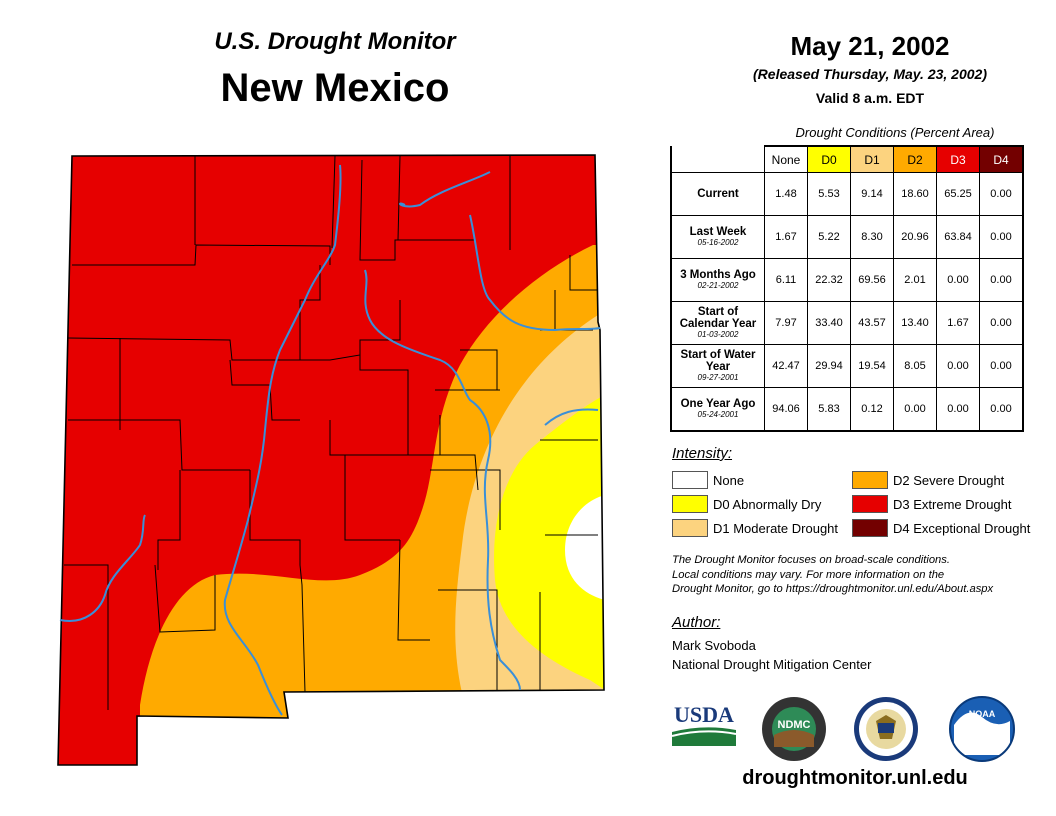 The image size is (1056, 816). I want to click on row-label: Start of Calendar Year 01-03-2002, so click(717, 323).